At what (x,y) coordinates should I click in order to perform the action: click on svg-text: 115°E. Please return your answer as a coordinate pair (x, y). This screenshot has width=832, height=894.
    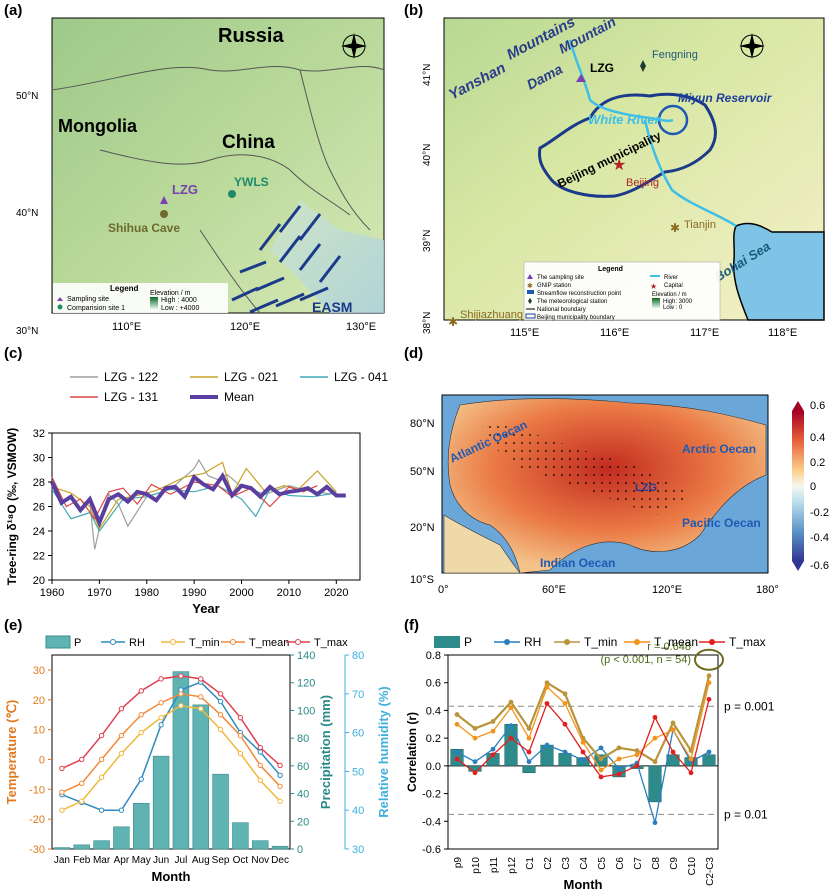
    Looking at the image, I should click on (524, 333).